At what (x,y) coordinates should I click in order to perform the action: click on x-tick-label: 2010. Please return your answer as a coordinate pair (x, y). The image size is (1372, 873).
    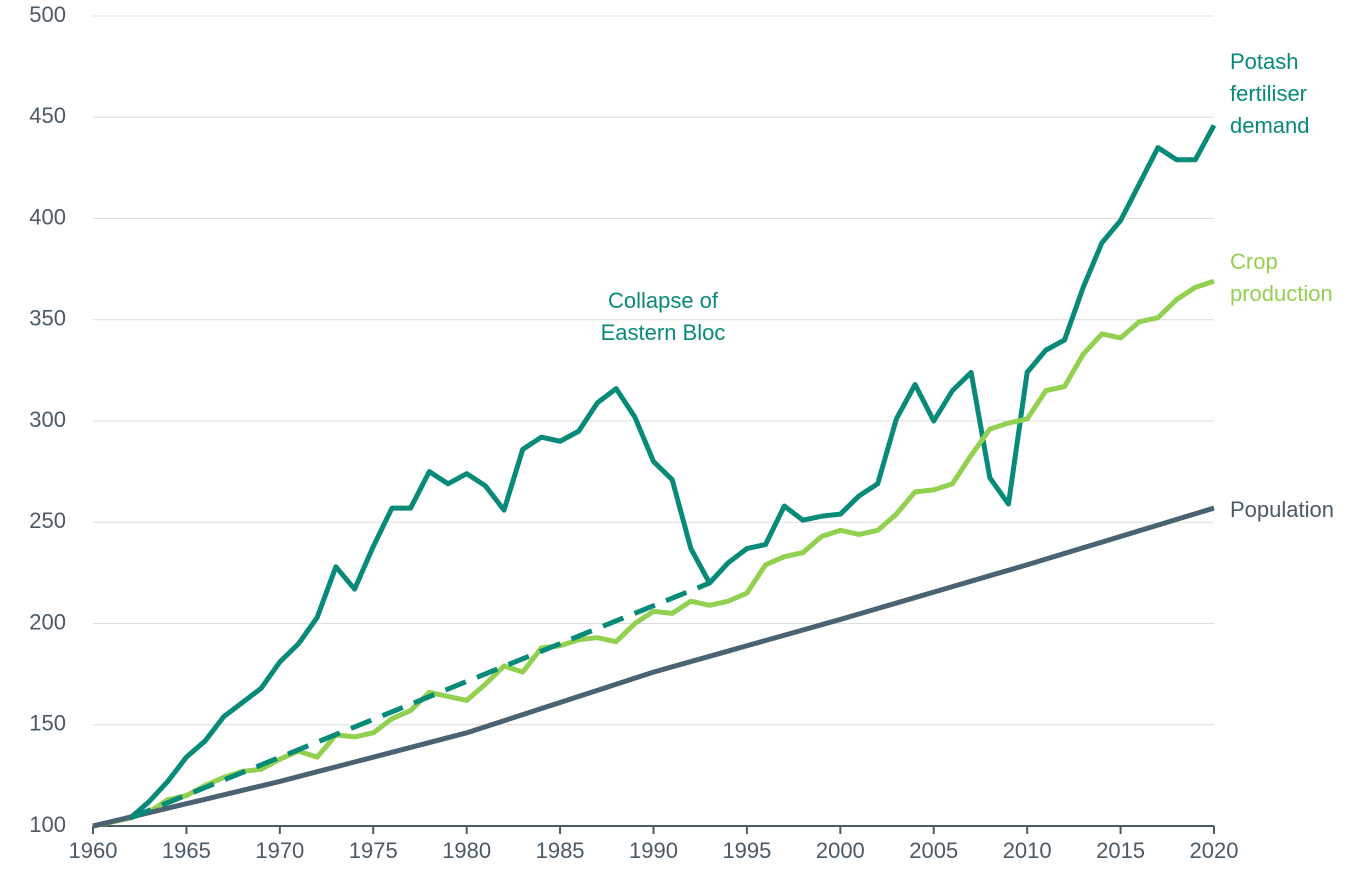
    Looking at the image, I should click on (1027, 850).